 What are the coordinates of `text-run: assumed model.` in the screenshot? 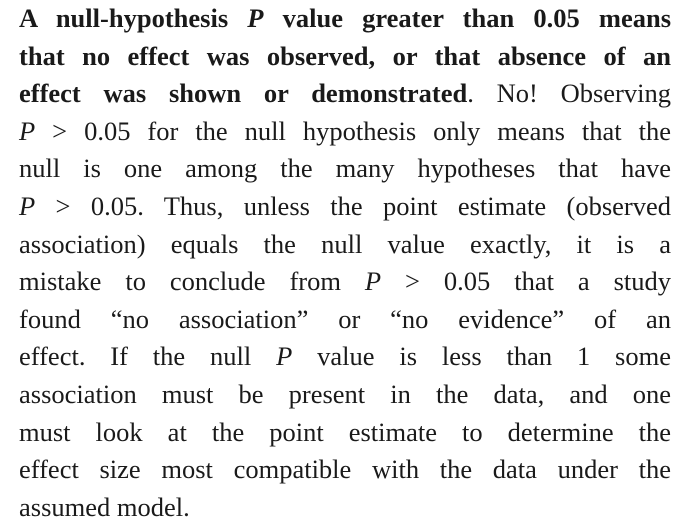 It's located at (104, 506).